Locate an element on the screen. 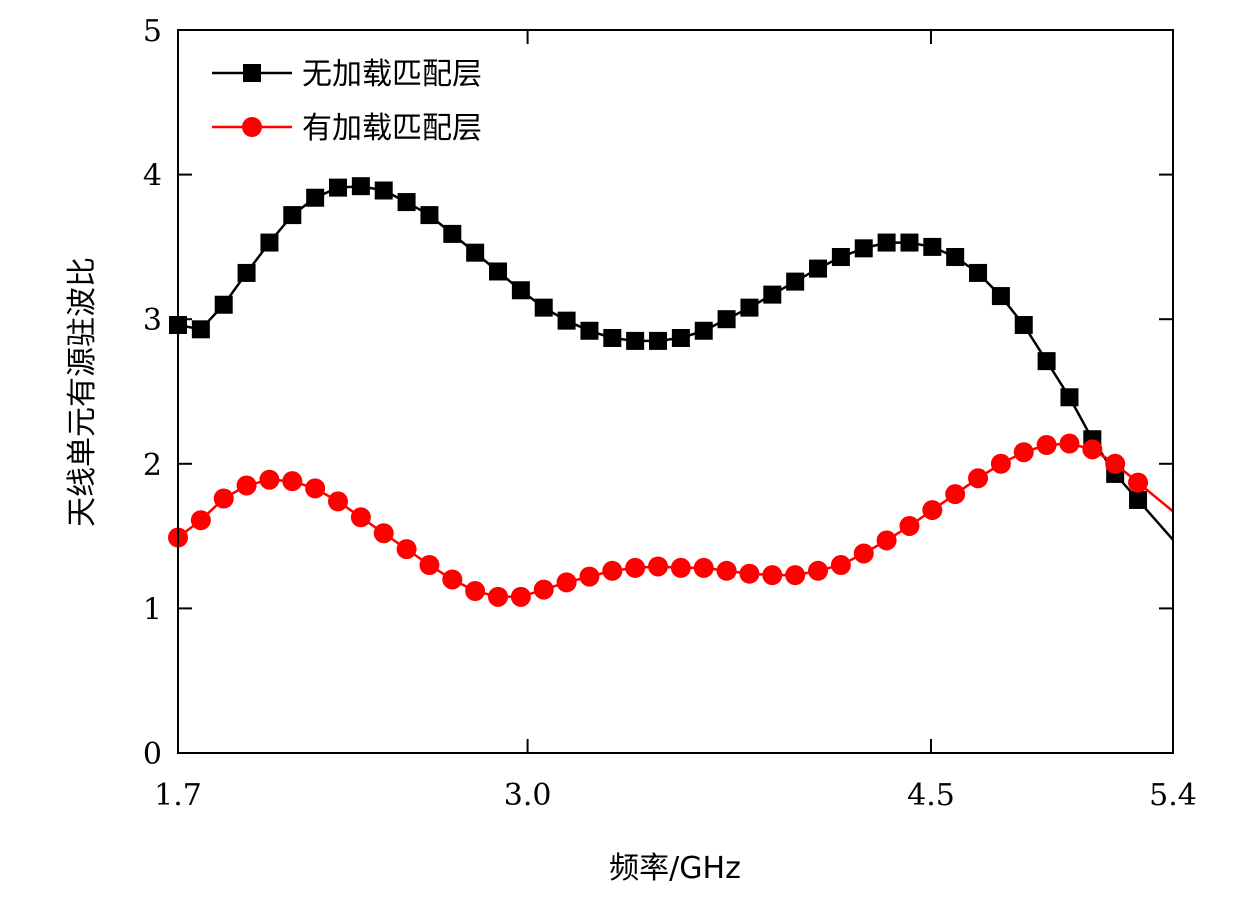 The height and width of the screenshot is (898, 1260). legend-label-series-1: 无加载匹配层 is located at coordinates (392, 74).